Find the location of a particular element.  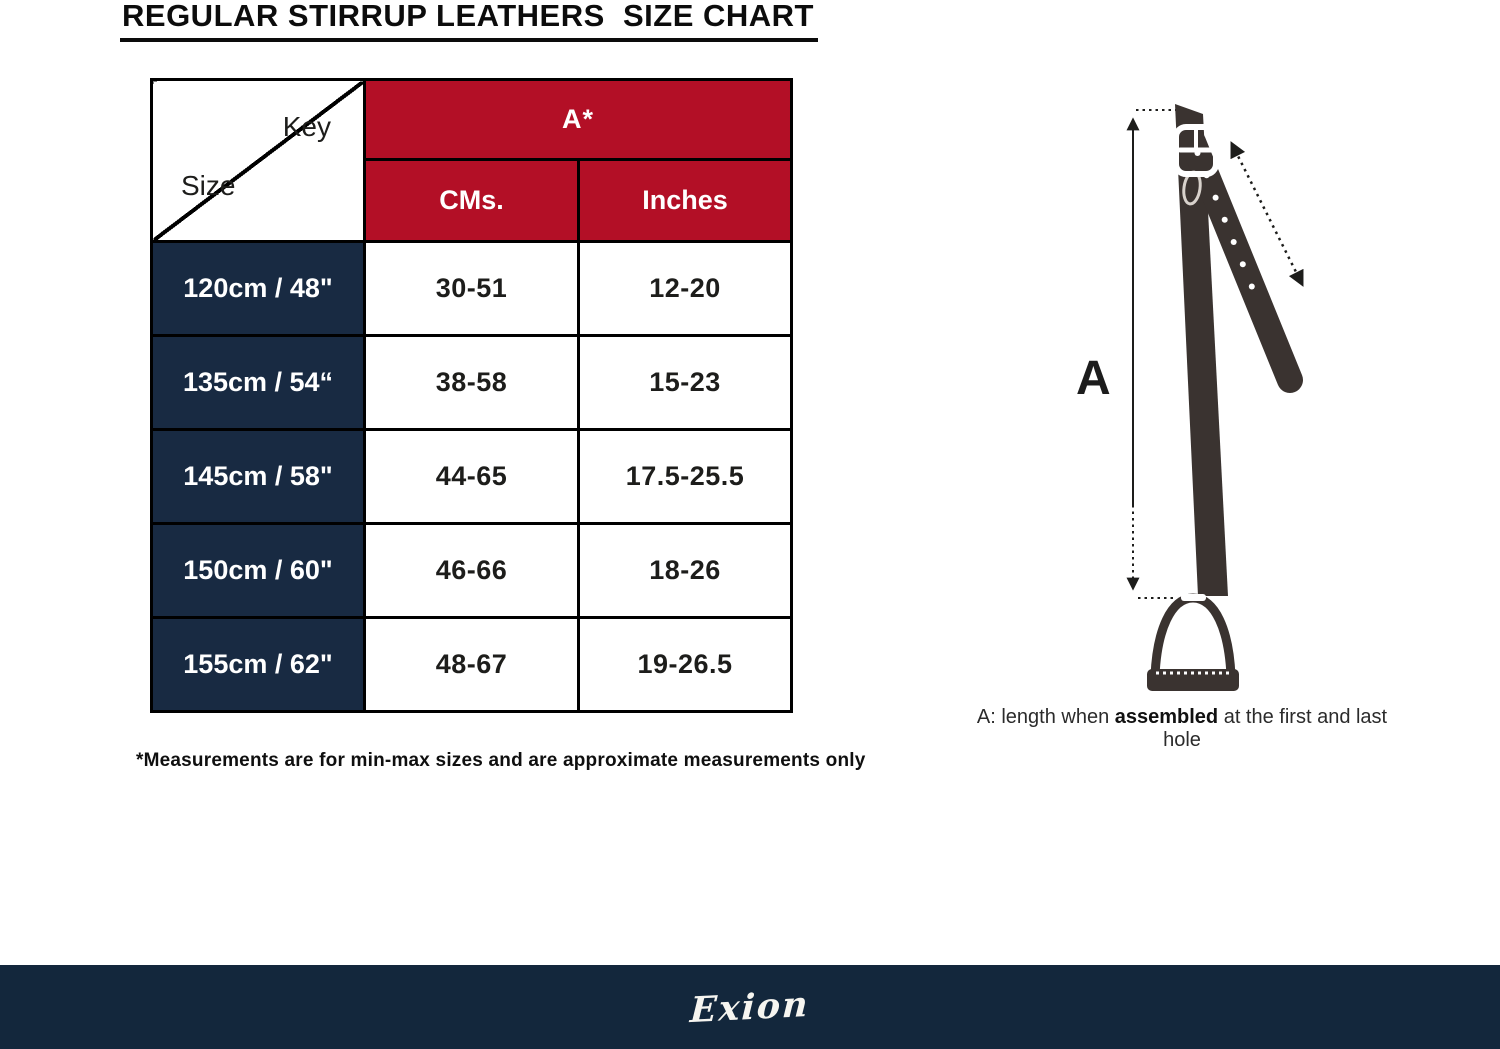

caption-bold: assembled is located at coordinates (1166, 717).